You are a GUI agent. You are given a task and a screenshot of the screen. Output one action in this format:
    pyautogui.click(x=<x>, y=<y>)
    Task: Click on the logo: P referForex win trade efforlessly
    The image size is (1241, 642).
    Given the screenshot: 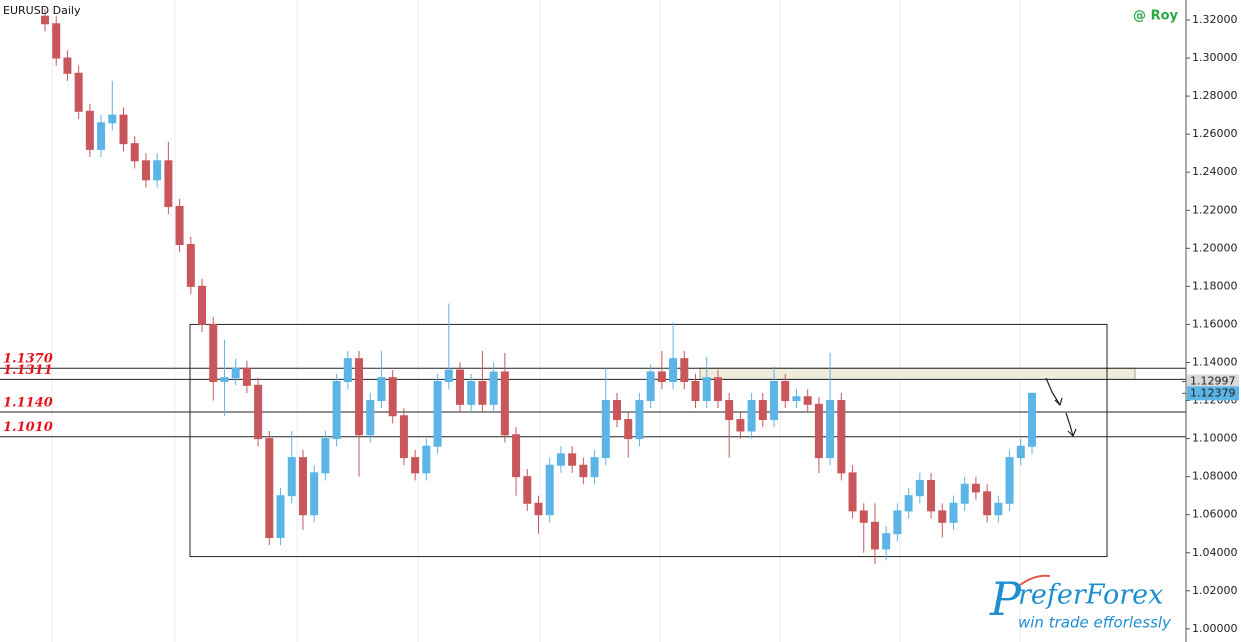 What is the action you would take?
    pyautogui.click(x=1080, y=602)
    